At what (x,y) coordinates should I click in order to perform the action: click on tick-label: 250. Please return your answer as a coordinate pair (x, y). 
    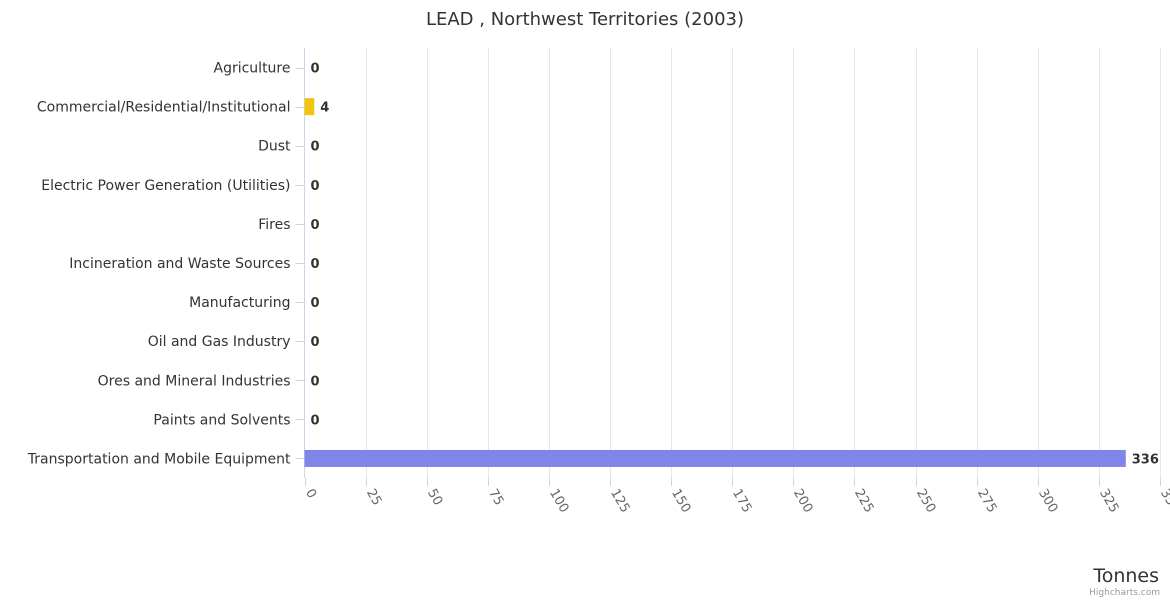
    Looking at the image, I should click on (925, 501).